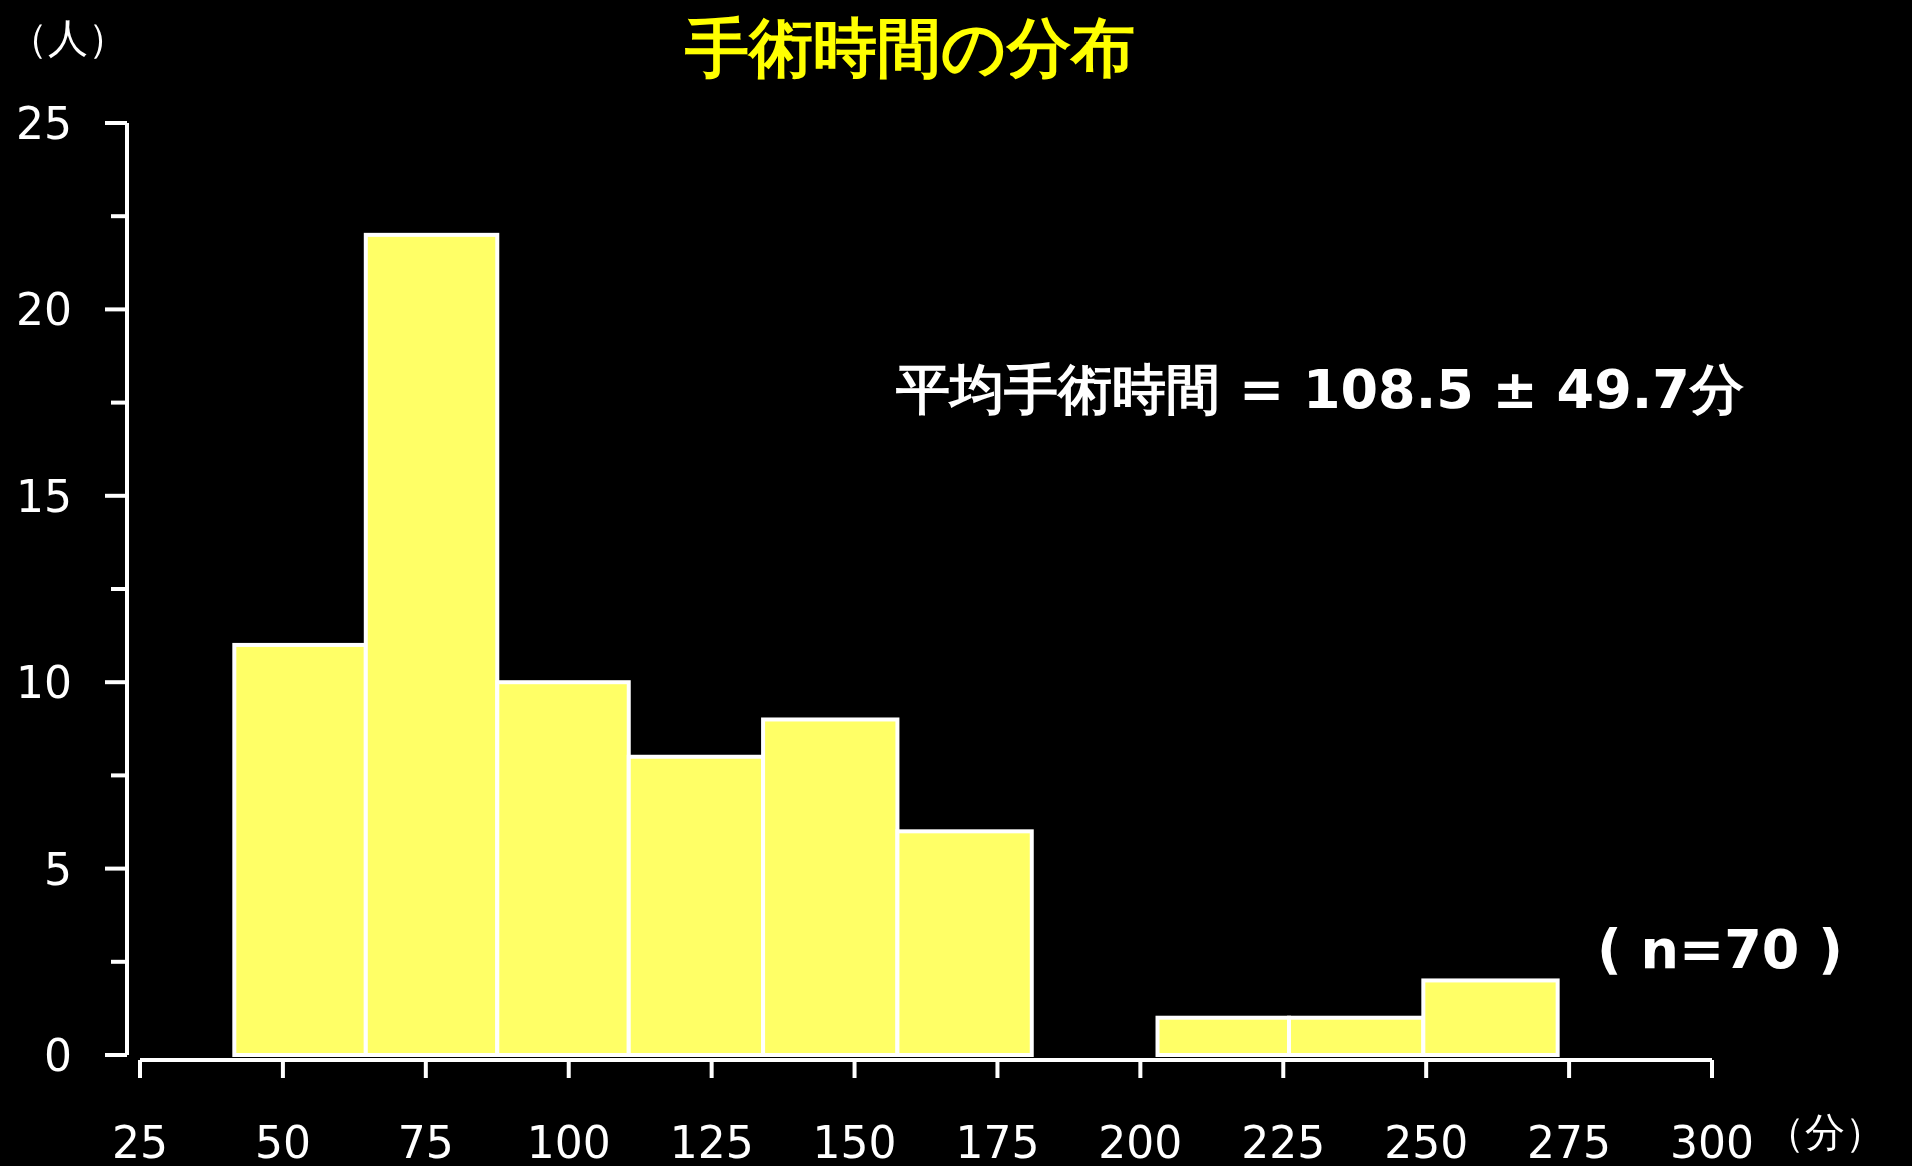  I want to click on x-tick-label: 275, so click(1569, 1141).